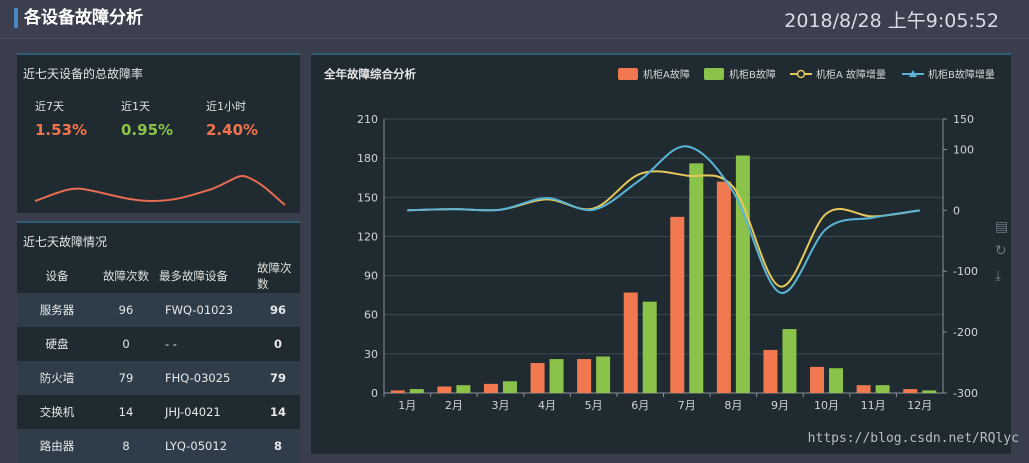  I want to click on col-header-count: 故障次数, so click(126, 276).